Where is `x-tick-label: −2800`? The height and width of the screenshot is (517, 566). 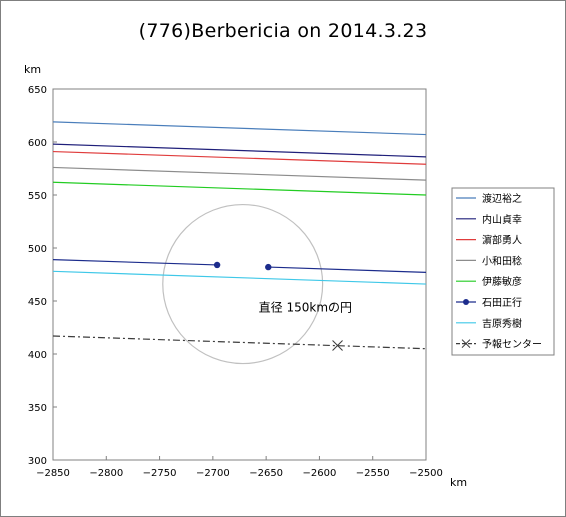
x-tick-label: −2800 is located at coordinates (106, 473).